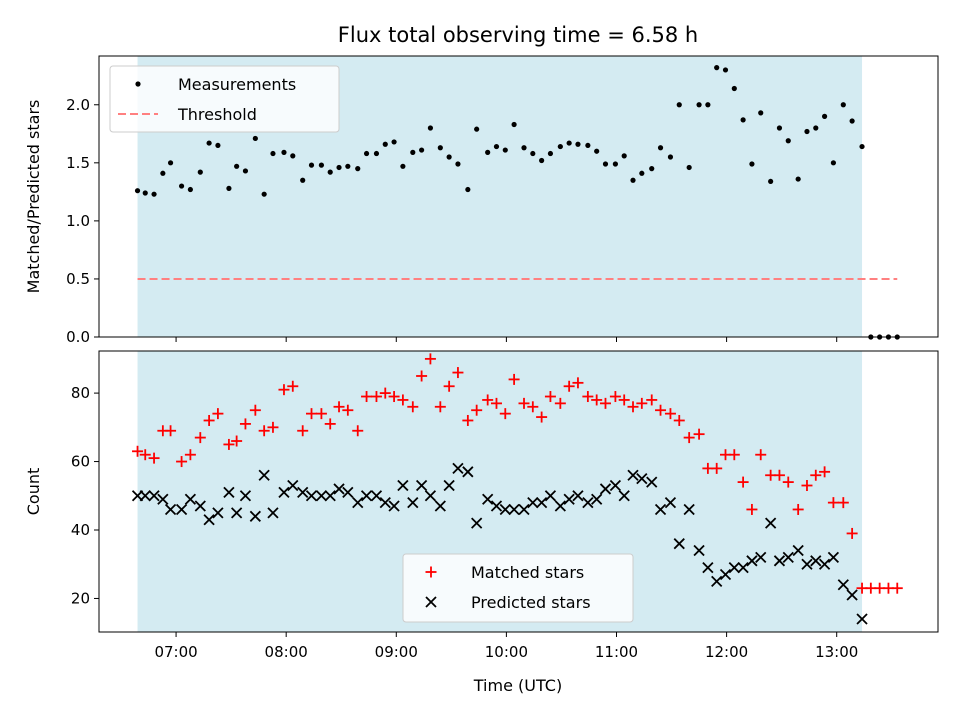 This screenshot has height=720, width=960. Describe the element at coordinates (518, 588) in the screenshot. I see `legend: Matched stars Predicted stars` at that location.